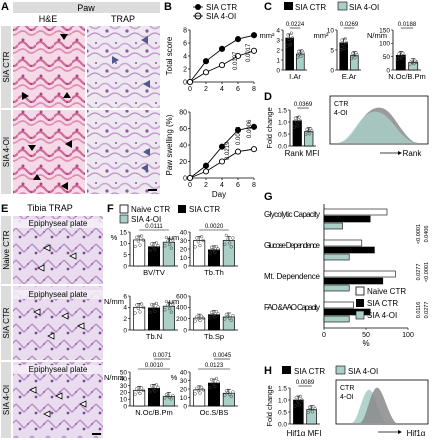  I want to click on y-tick-label: 150, so click(384, 30).